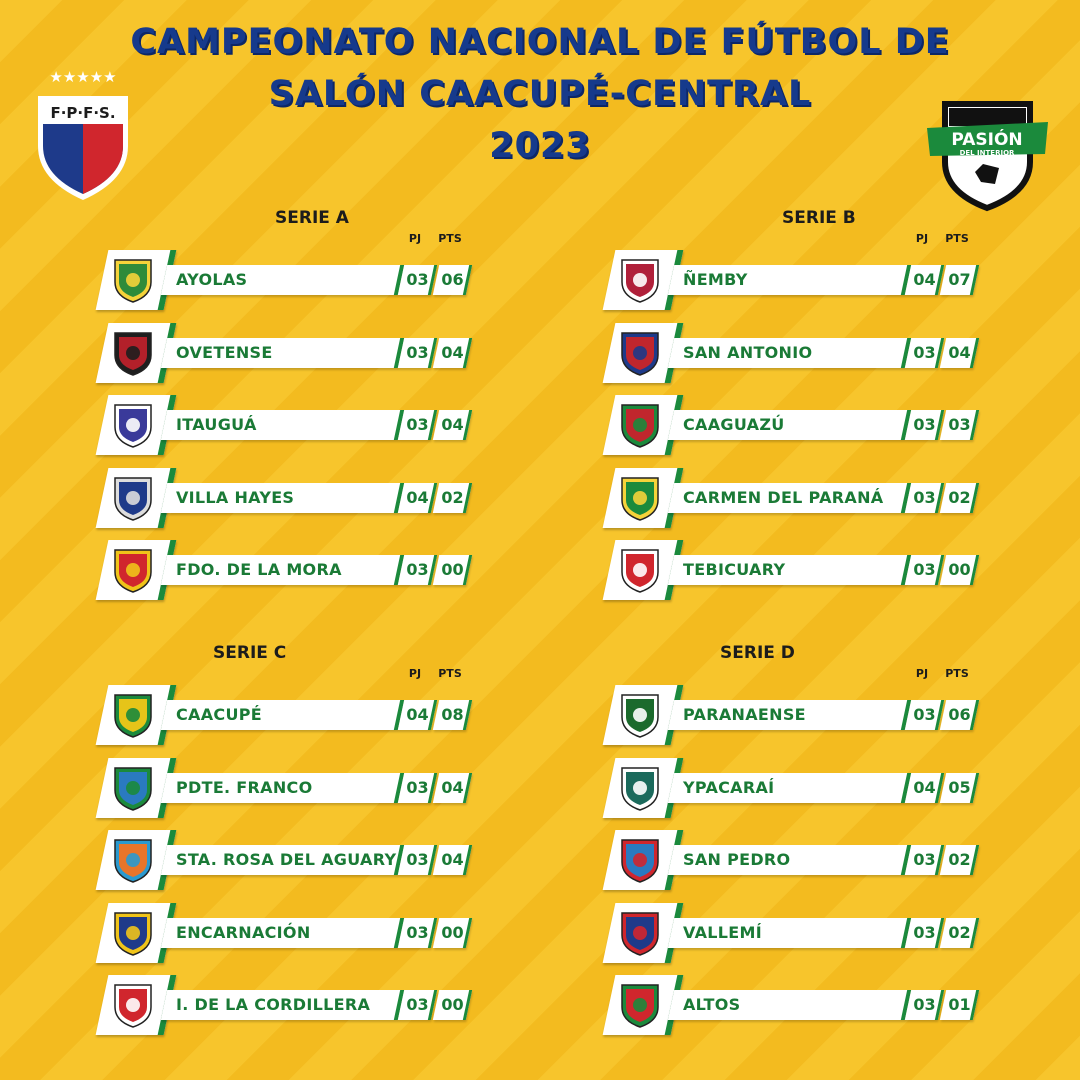 Image resolution: width=1080 pixels, height=1080 pixels. I want to click on encarnacion-crest-icon, so click(133, 934).